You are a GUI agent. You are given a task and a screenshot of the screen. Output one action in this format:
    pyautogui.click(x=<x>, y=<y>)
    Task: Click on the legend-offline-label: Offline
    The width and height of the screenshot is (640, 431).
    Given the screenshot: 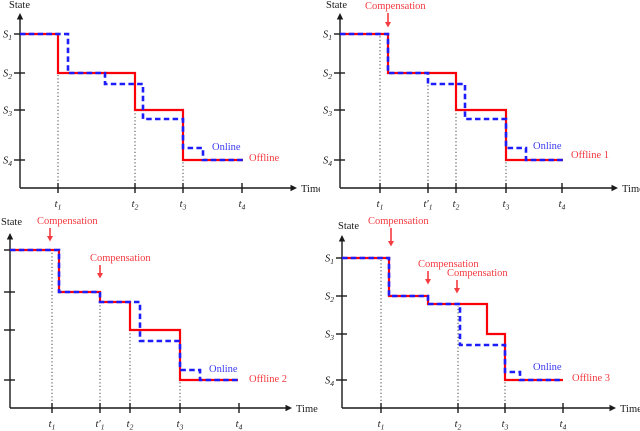 What is the action you would take?
    pyautogui.click(x=264, y=158)
    